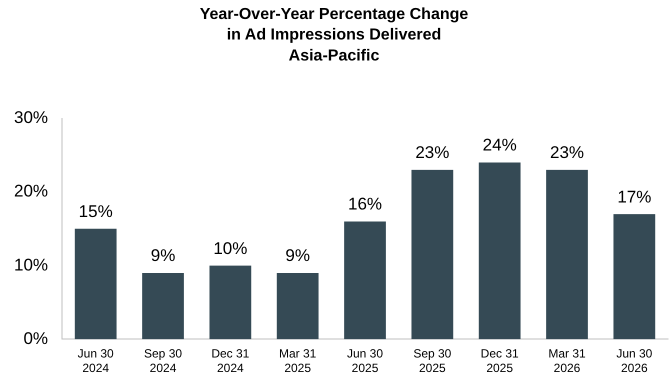  Describe the element at coordinates (334, 35) in the screenshot. I see `chart-title: Year-Over-Year Percentage Change in Ad Impressions Delivered Asia-Pacific` at that location.